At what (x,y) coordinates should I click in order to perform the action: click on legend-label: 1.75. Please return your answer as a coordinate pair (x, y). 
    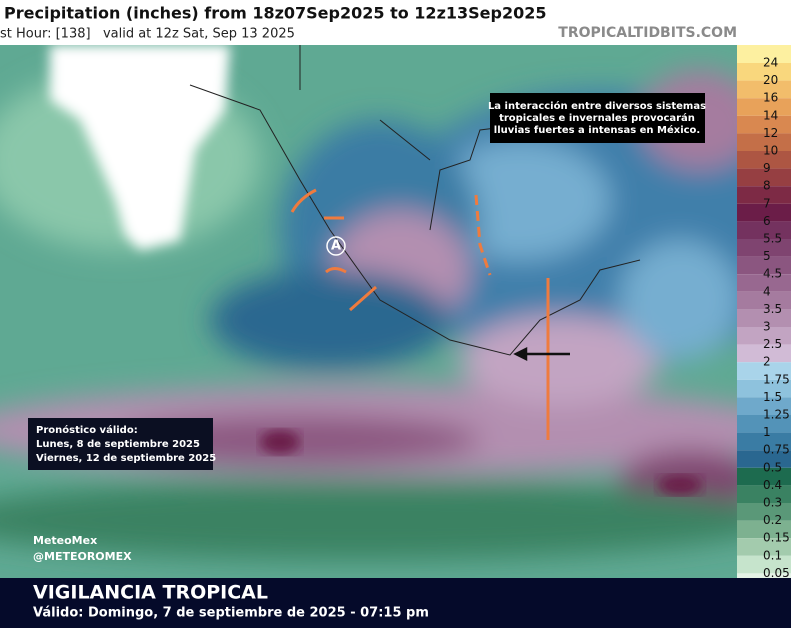
    Looking at the image, I should click on (776, 379).